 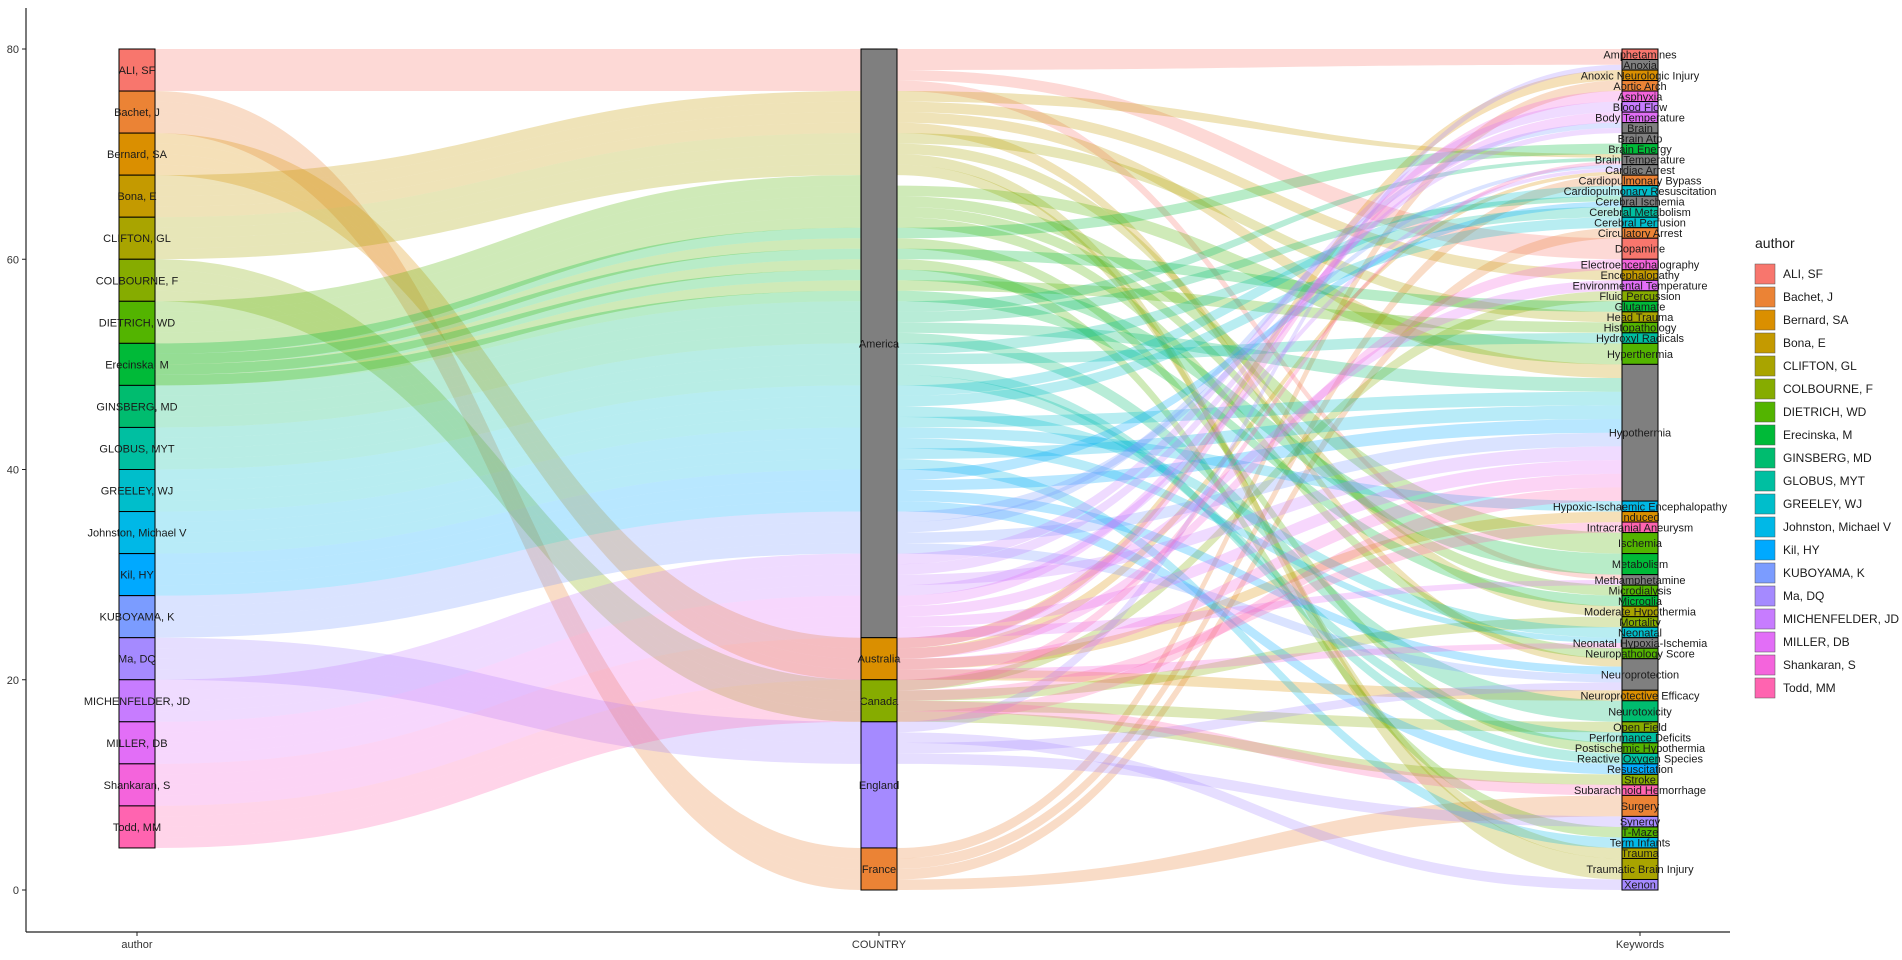 What do you see at coordinates (1765, 435) in the screenshot?
I see `legend-swatch-erecinska-m` at bounding box center [1765, 435].